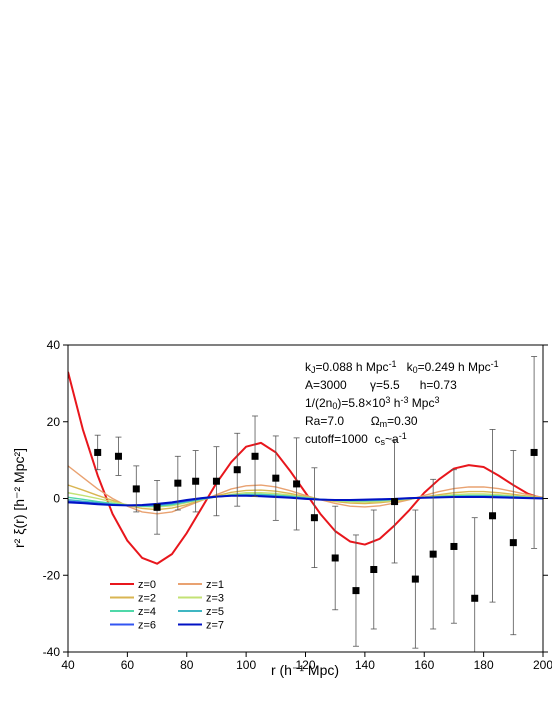 This screenshot has height=714, width=552. I want to click on annotation-text: cutoff=1000 c, so click(343, 439).